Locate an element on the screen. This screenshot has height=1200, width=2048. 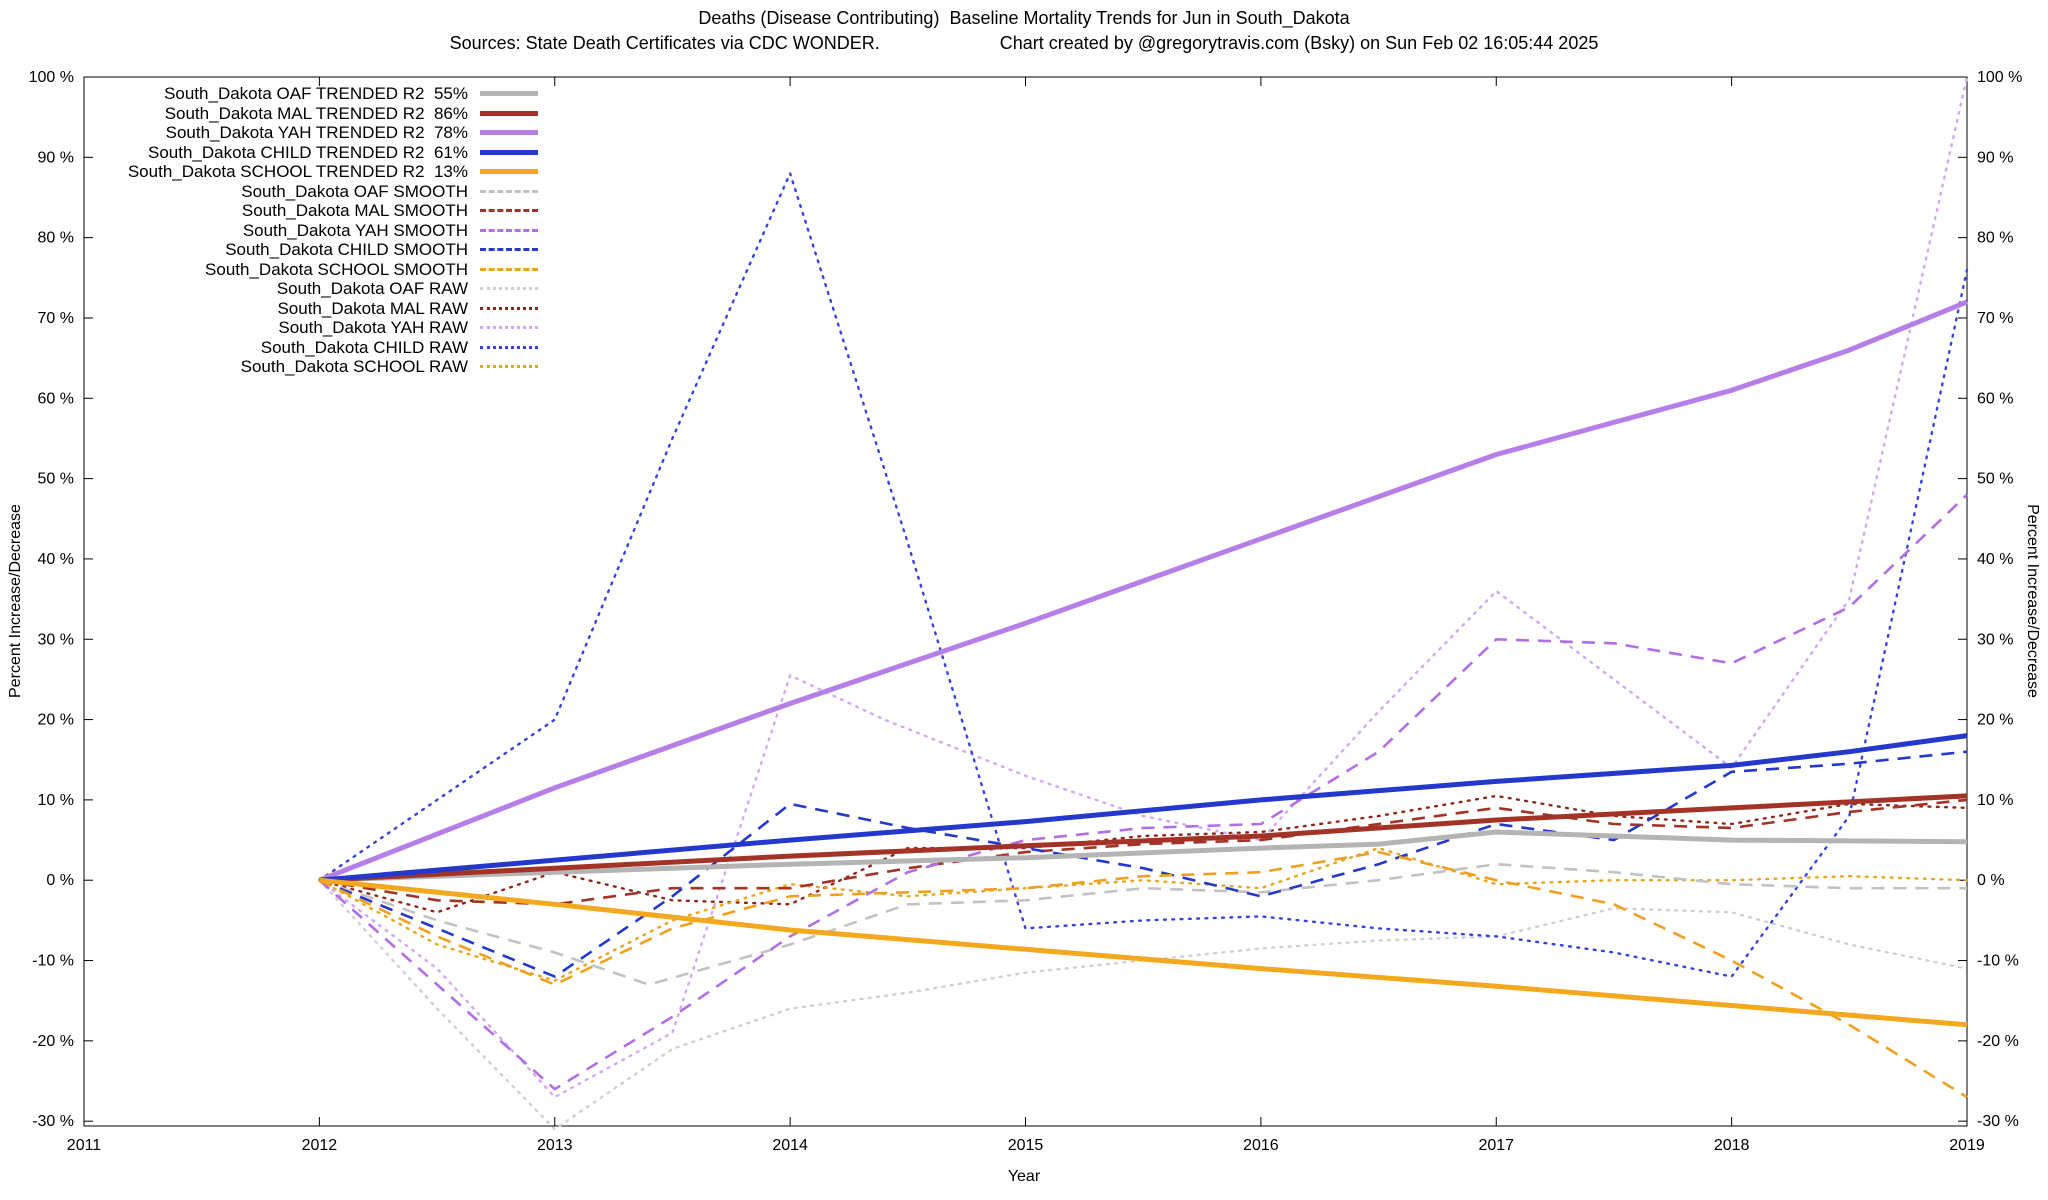
legend-item-yah-smooth: South_Dakota YAH SMOOTH is located at coordinates (312, 231).